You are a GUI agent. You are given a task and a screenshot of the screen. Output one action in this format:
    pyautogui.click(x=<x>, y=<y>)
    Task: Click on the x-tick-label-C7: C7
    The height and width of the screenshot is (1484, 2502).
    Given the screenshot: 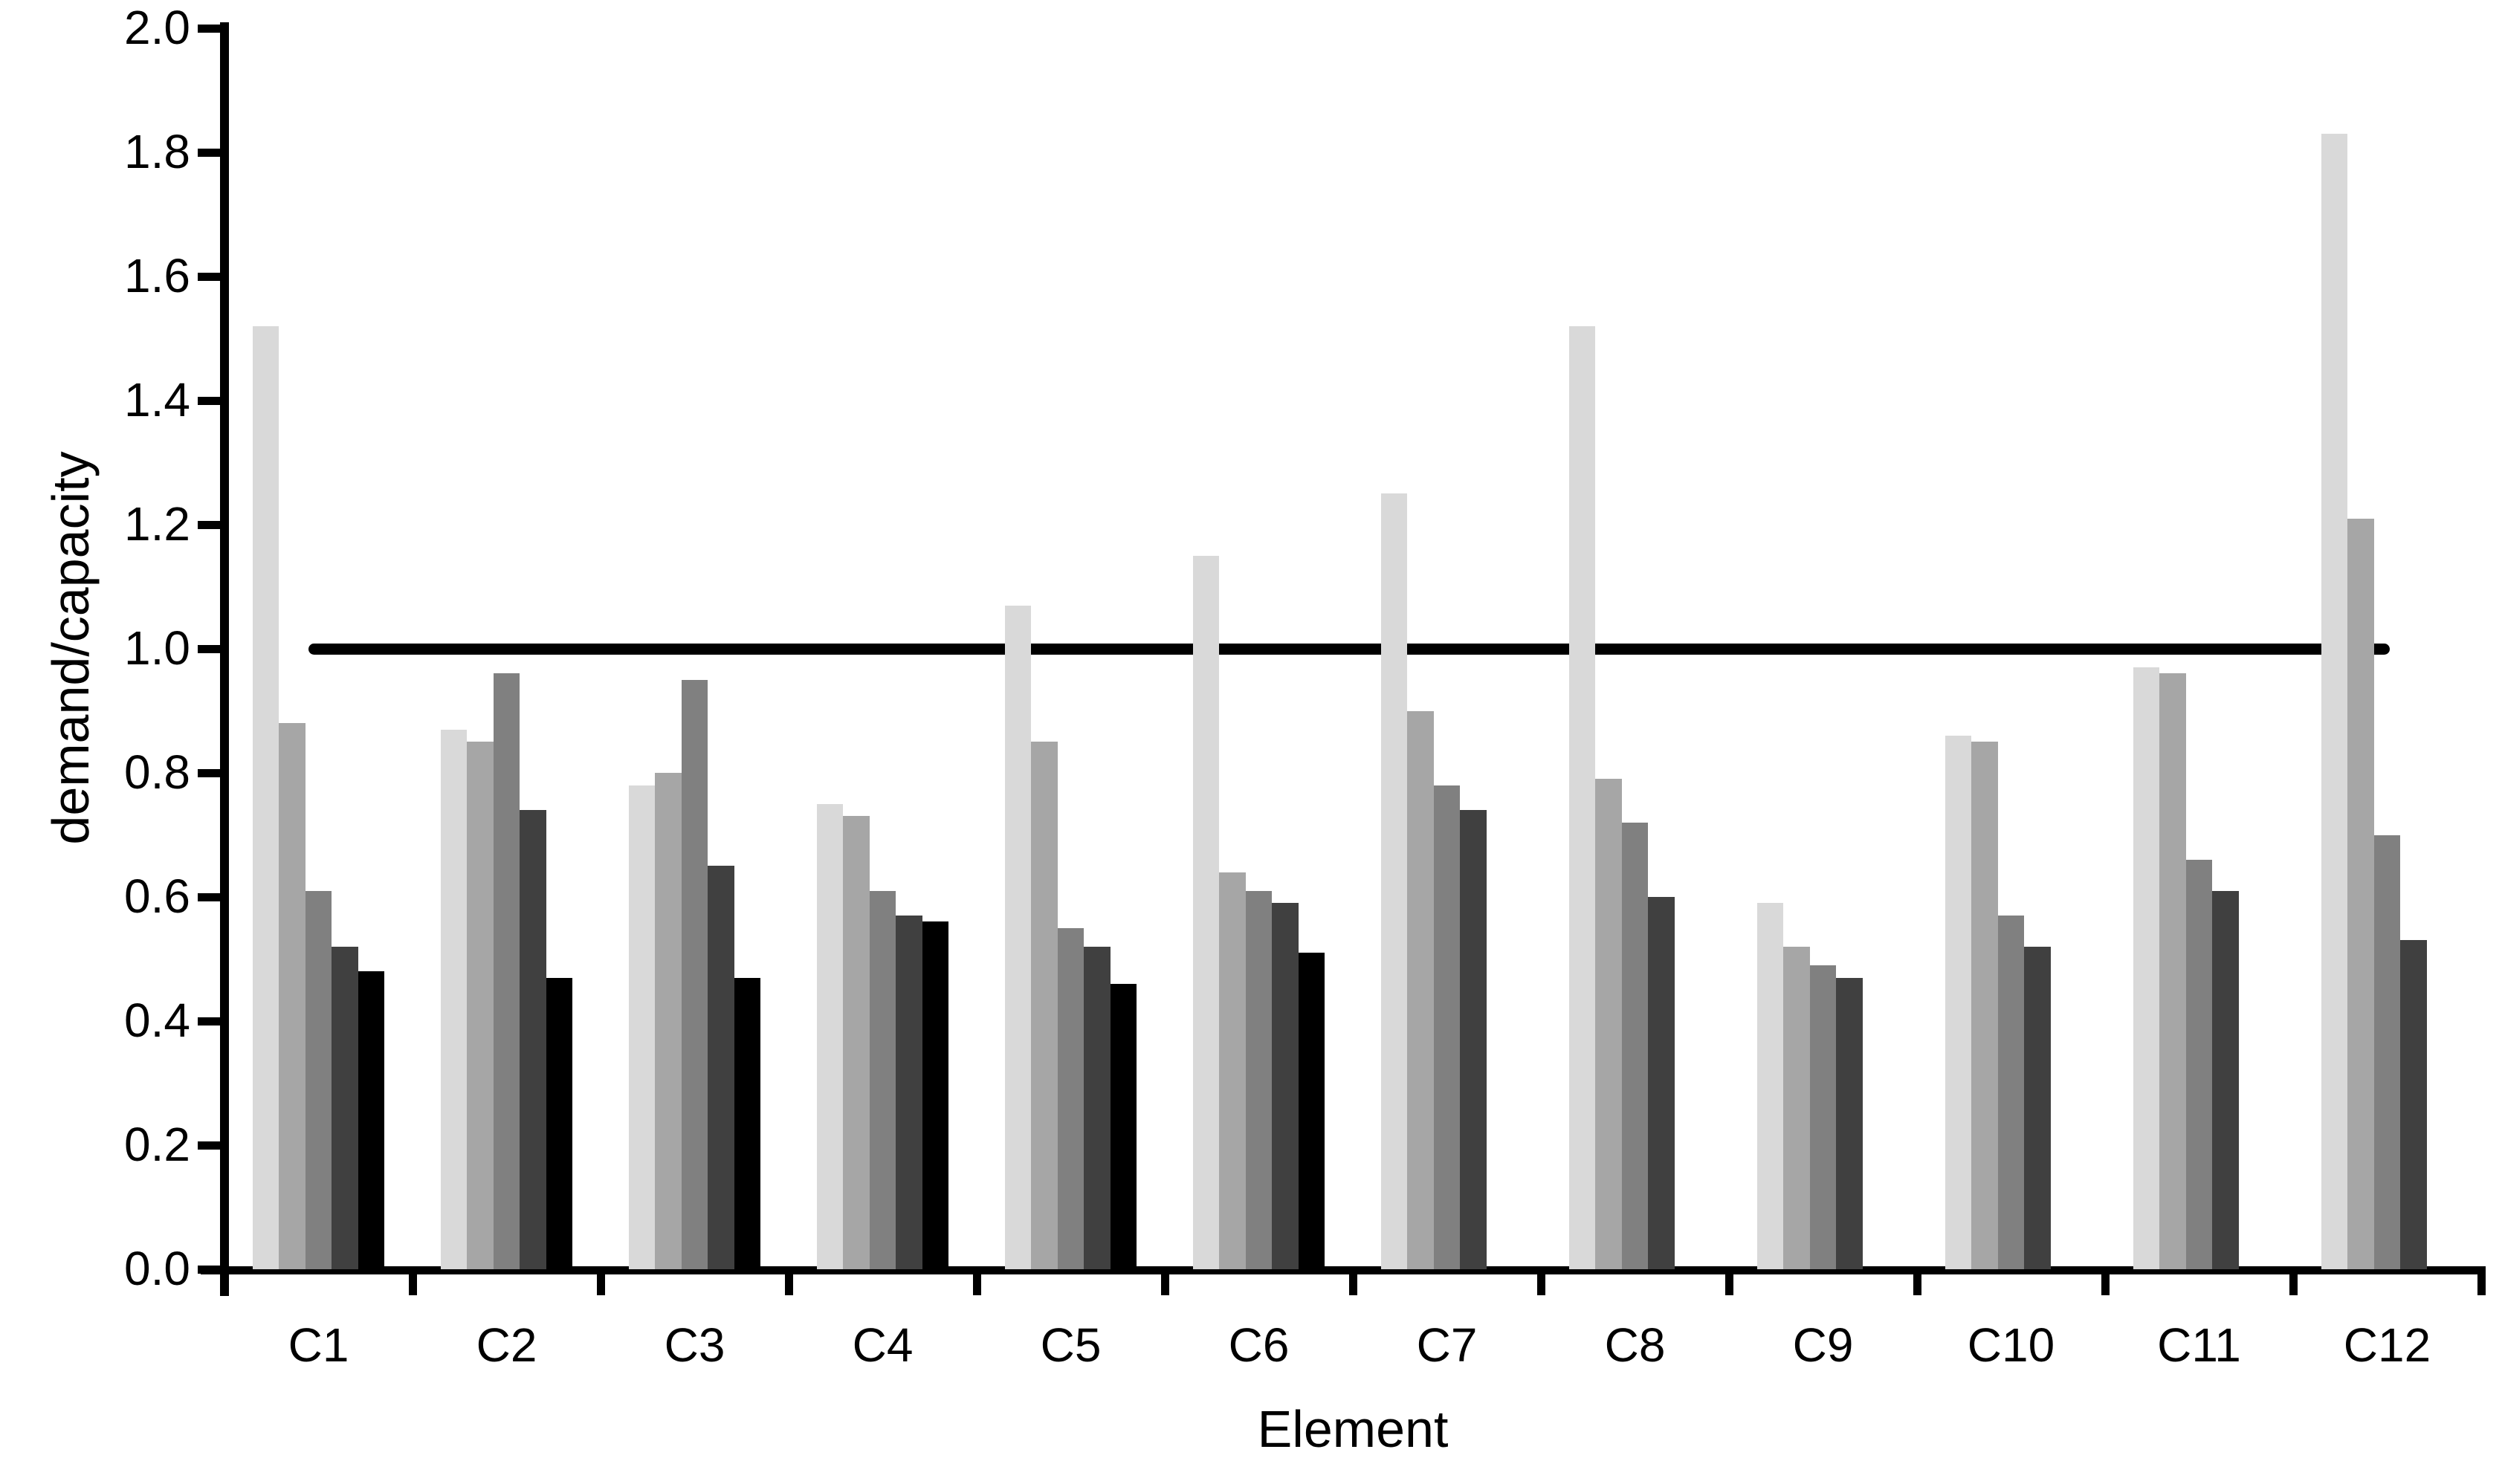 What is the action you would take?
    pyautogui.click(x=1447, y=1345)
    